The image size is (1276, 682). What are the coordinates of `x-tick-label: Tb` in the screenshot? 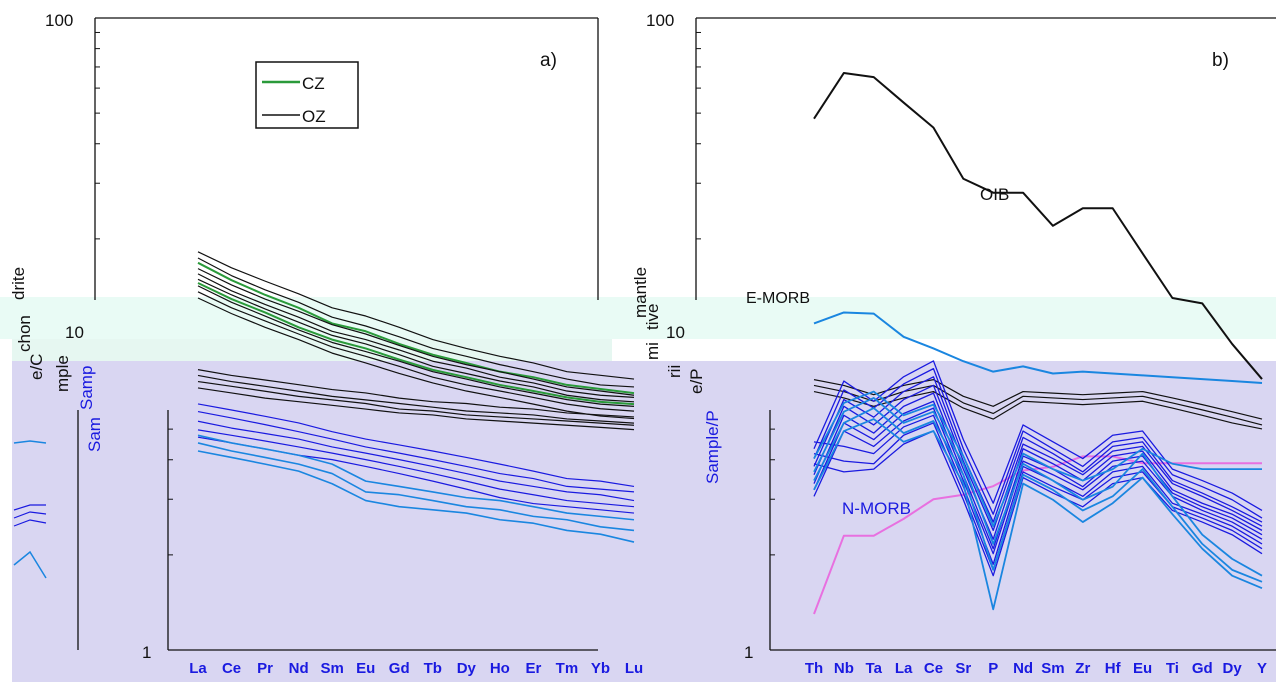 It's located at (433, 668).